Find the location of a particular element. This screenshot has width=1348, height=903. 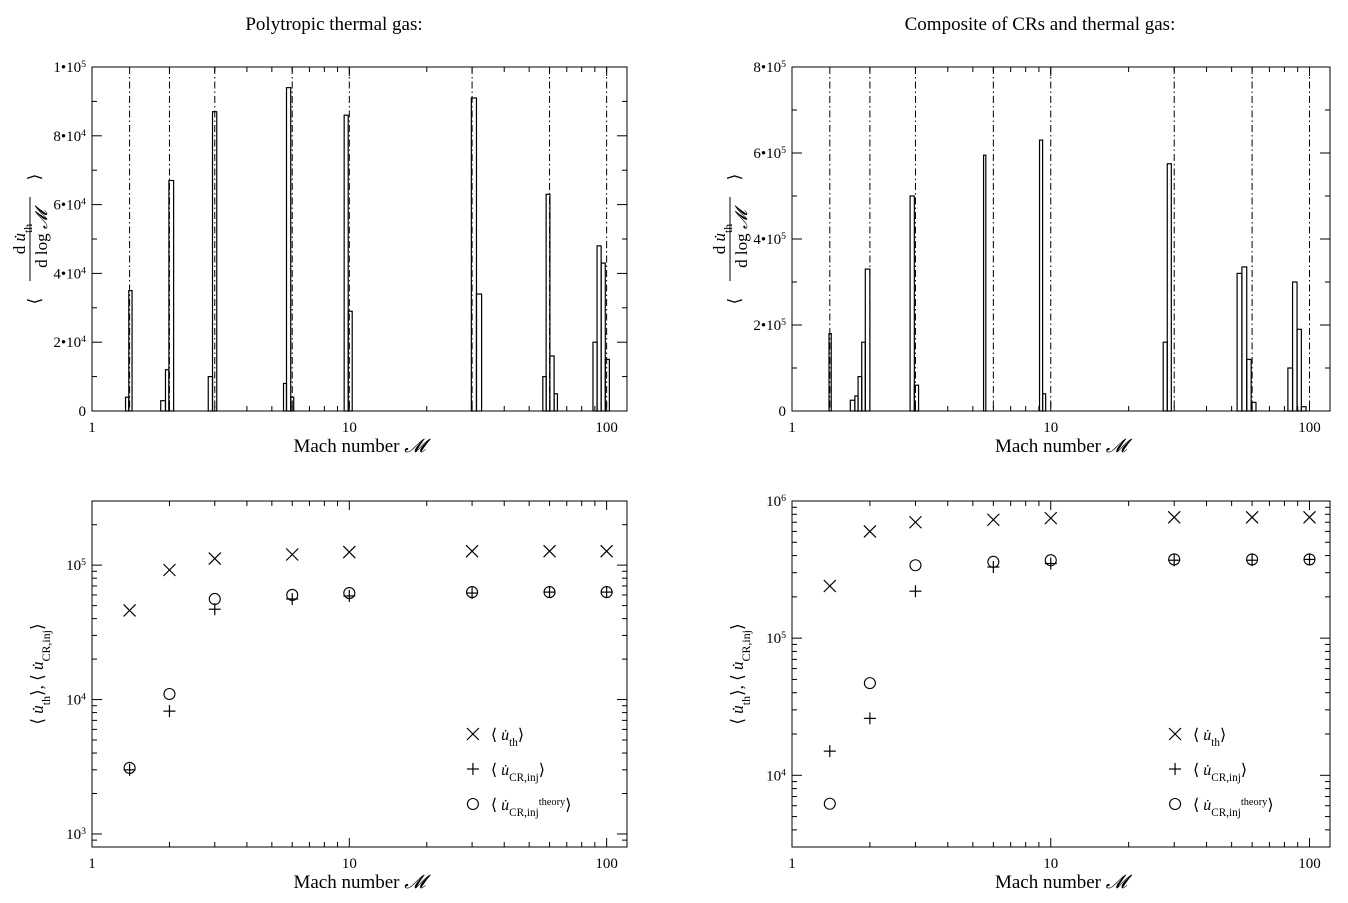

legend: ⟨ u̇th⟩ ⟨ u̇CR,inj⟩ ⟨ u̇CR,injtheory⟩ is located at coordinates (519, 773).